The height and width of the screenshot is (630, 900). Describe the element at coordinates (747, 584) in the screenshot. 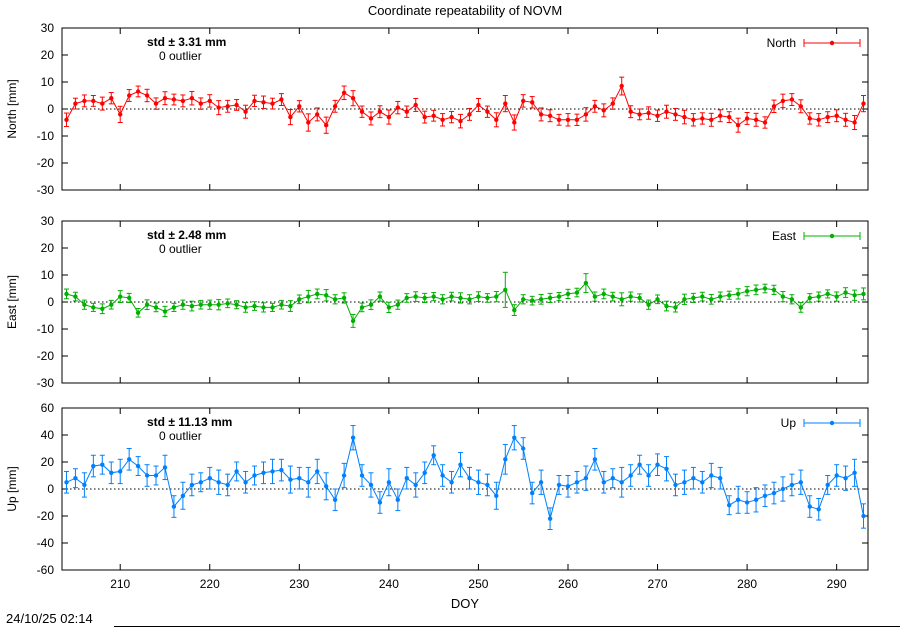

I see `x-tick-label: 280` at that location.